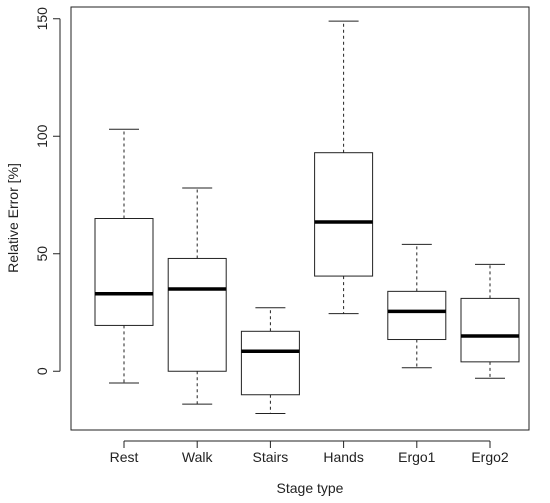  What do you see at coordinates (417, 457) in the screenshot?
I see `x-tick-label: Ergo1` at bounding box center [417, 457].